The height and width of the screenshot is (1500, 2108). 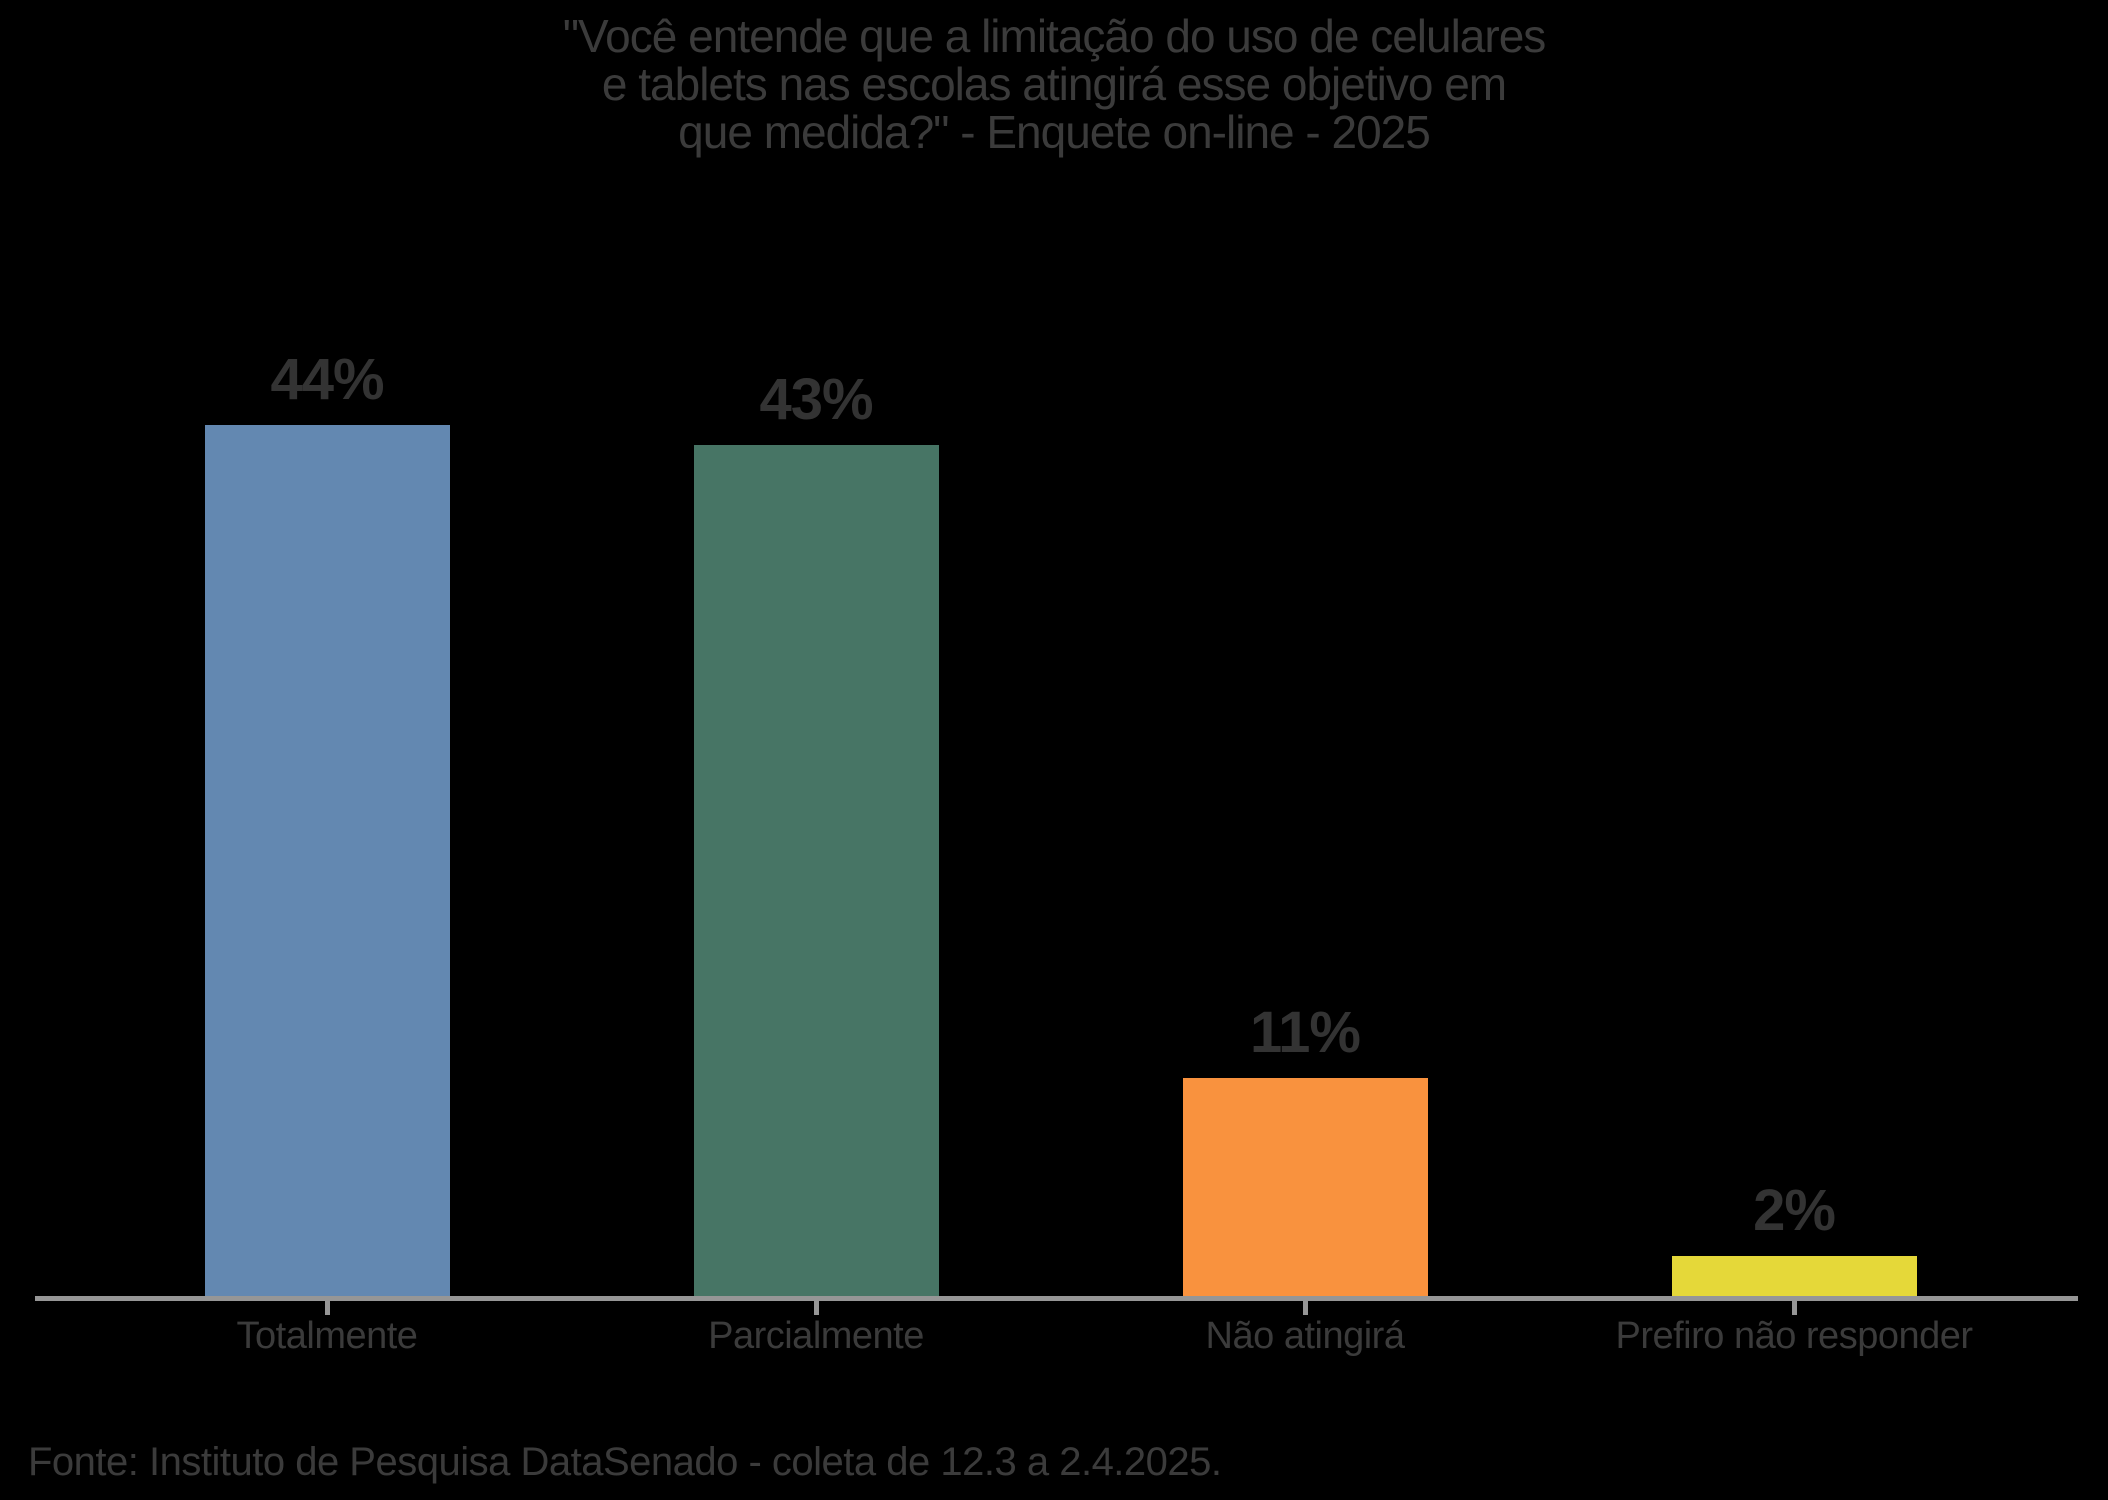 I want to click on value-label-totalmente: 44%, so click(x=327, y=379).